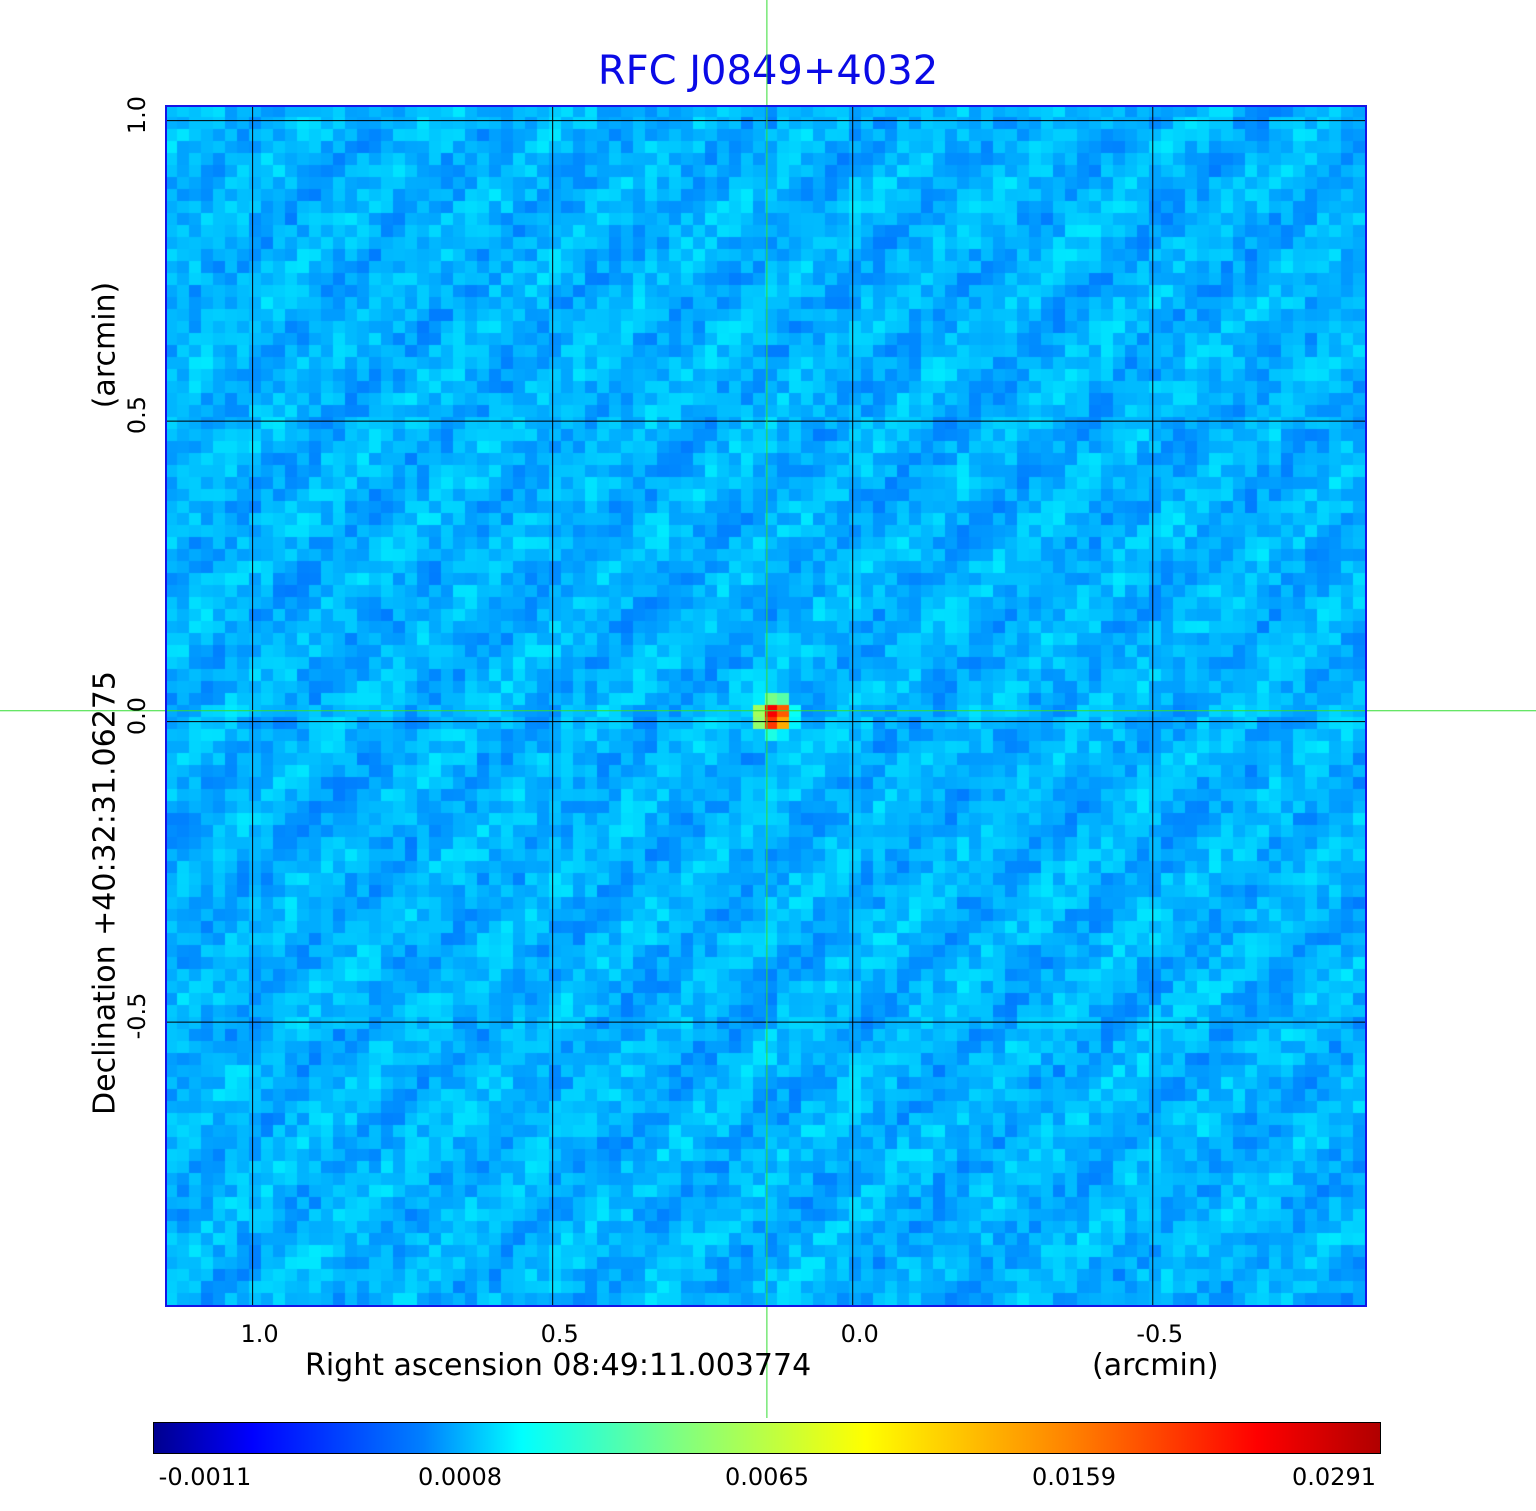 The height and width of the screenshot is (1511, 1536). I want to click on y-axis-unit: (arcmin), so click(105, 345).